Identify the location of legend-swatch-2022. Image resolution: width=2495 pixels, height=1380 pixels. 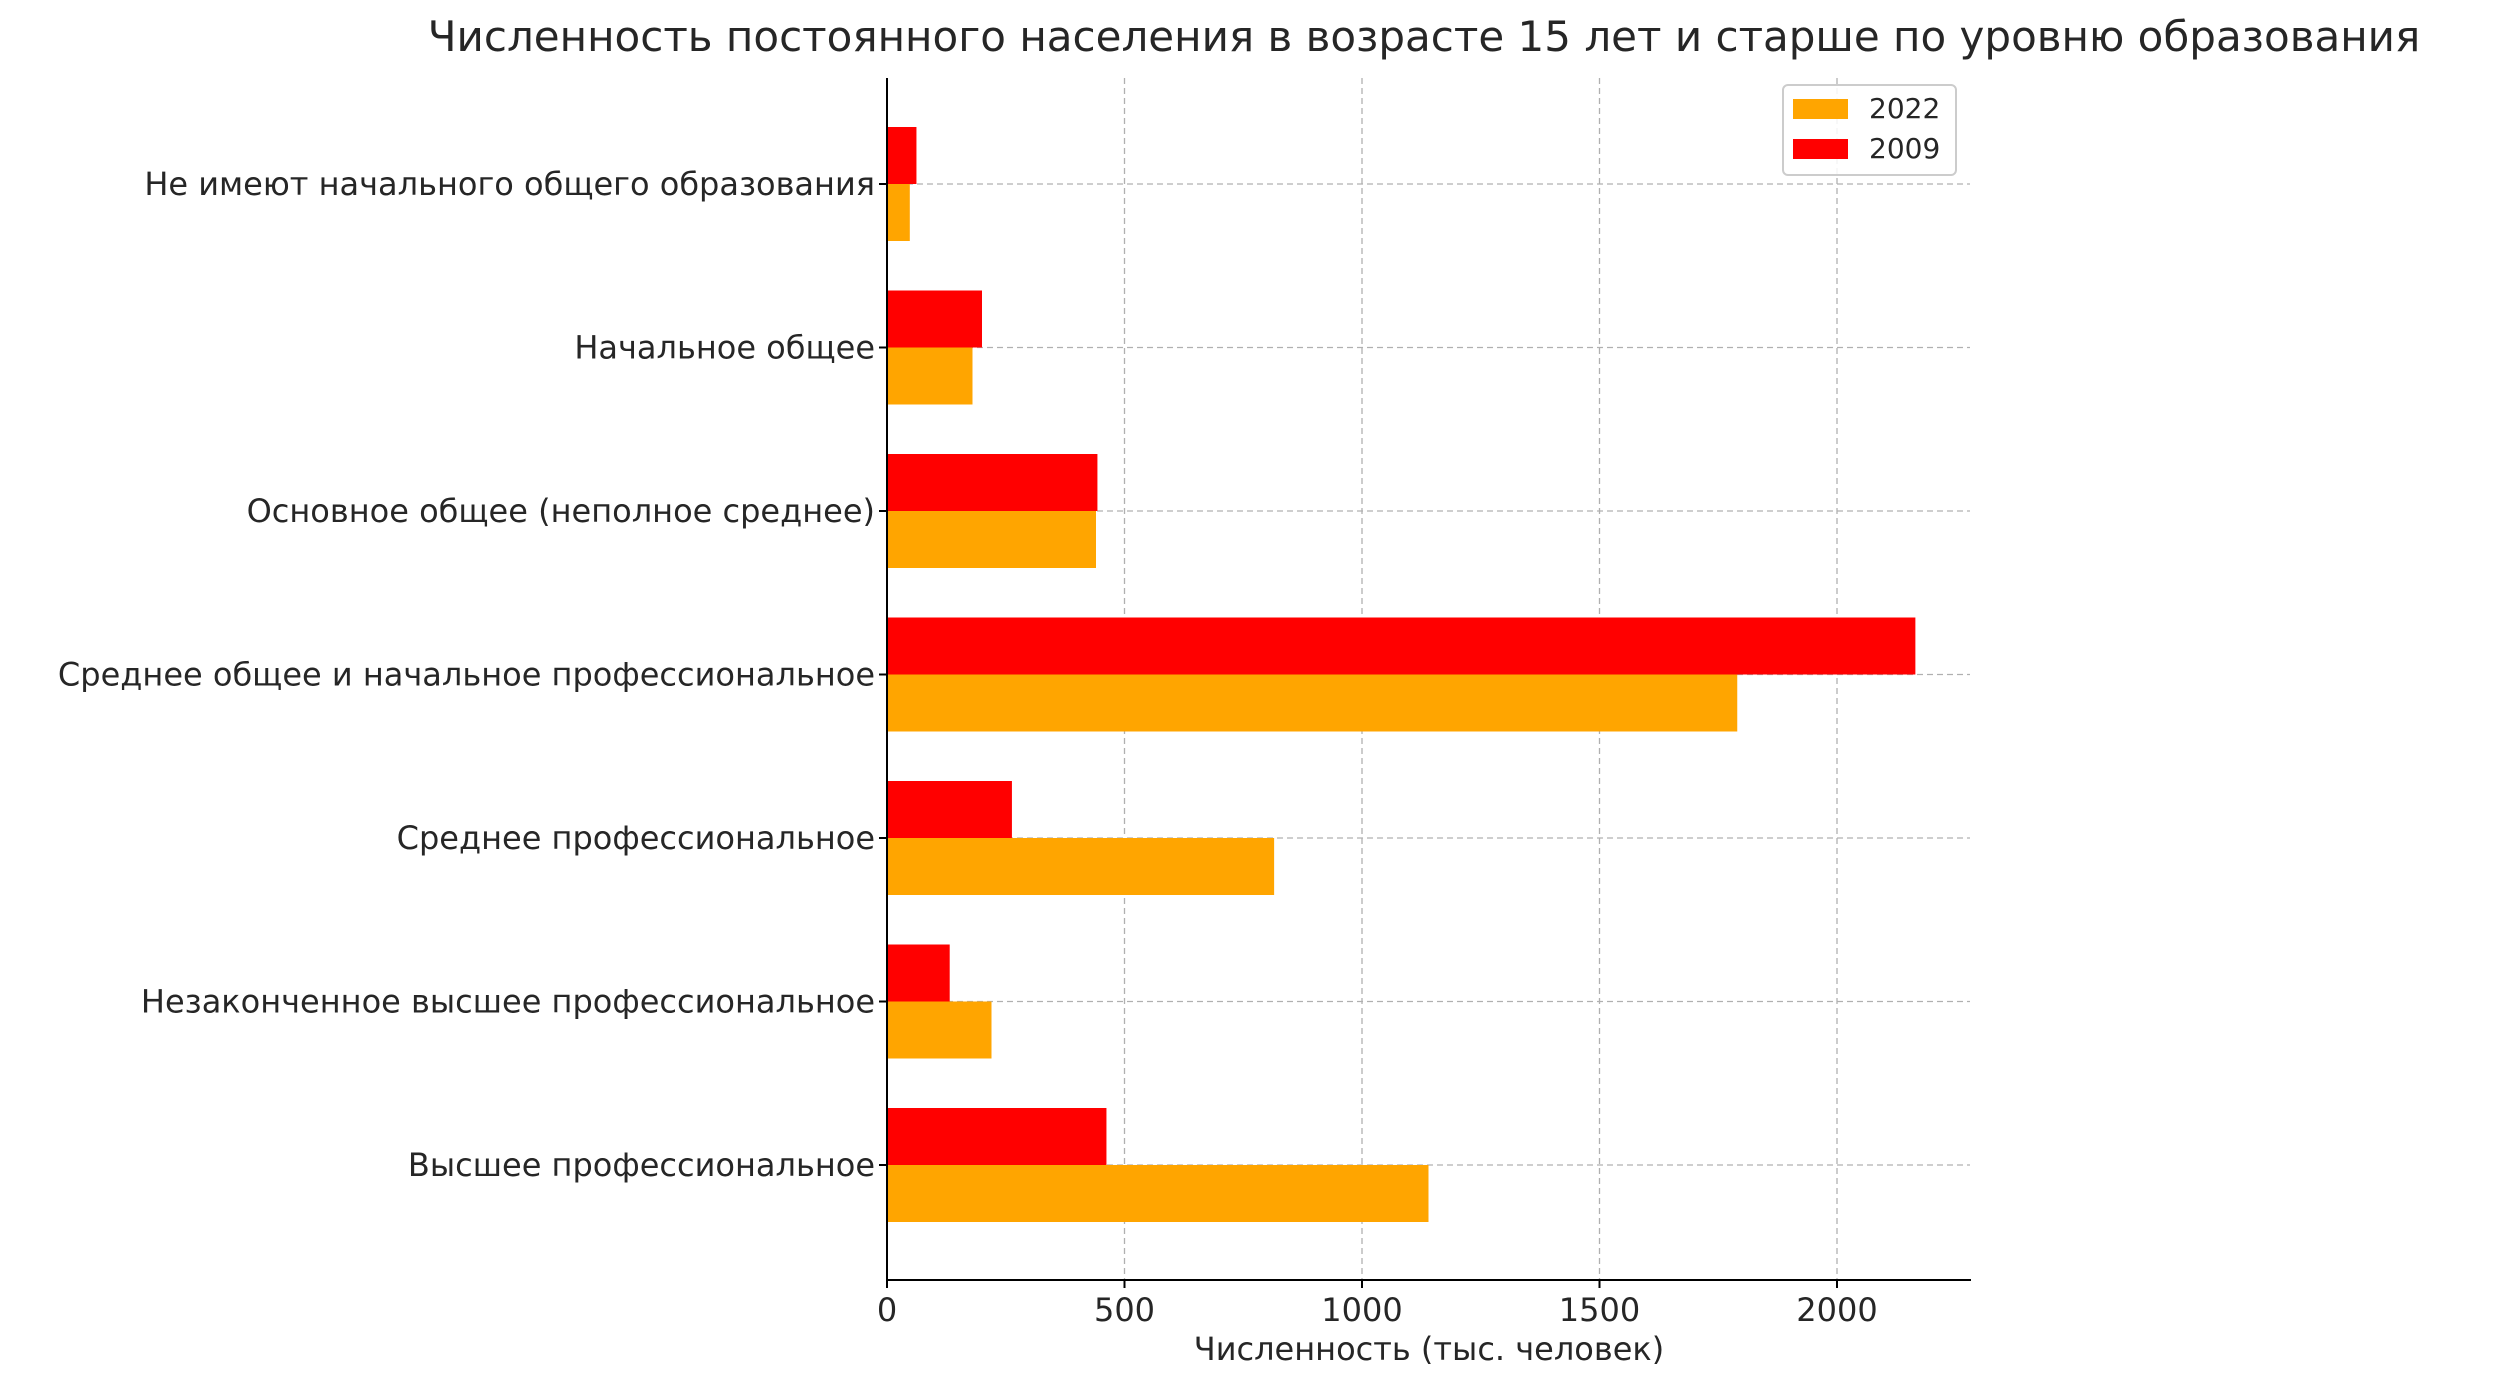
(1820, 109).